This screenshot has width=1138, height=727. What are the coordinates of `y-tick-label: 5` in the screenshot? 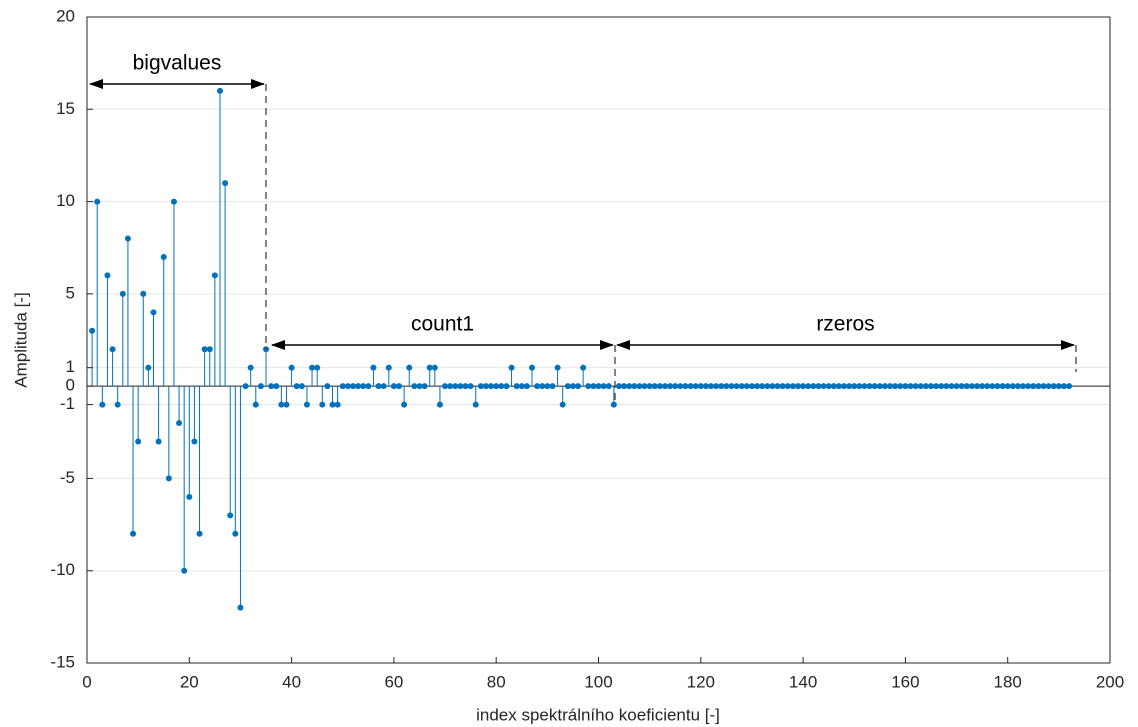 It's located at (70, 292).